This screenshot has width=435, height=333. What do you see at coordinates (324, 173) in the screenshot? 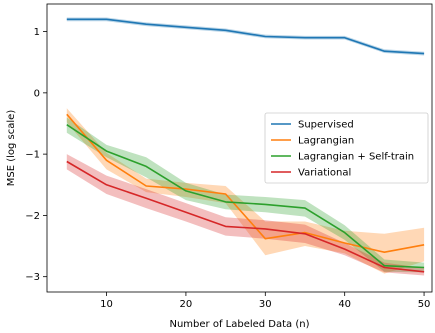
I see `legend-label-3: Variational` at bounding box center [324, 173].